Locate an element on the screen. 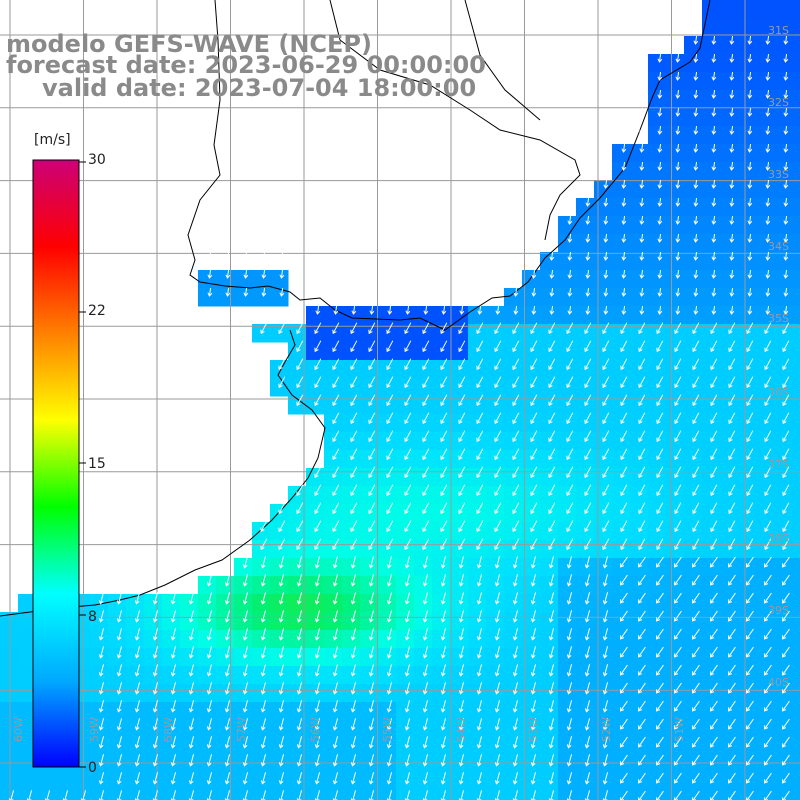 The height and width of the screenshot is (800, 800). colorbar-tick-8: 8 is located at coordinates (92, 617).